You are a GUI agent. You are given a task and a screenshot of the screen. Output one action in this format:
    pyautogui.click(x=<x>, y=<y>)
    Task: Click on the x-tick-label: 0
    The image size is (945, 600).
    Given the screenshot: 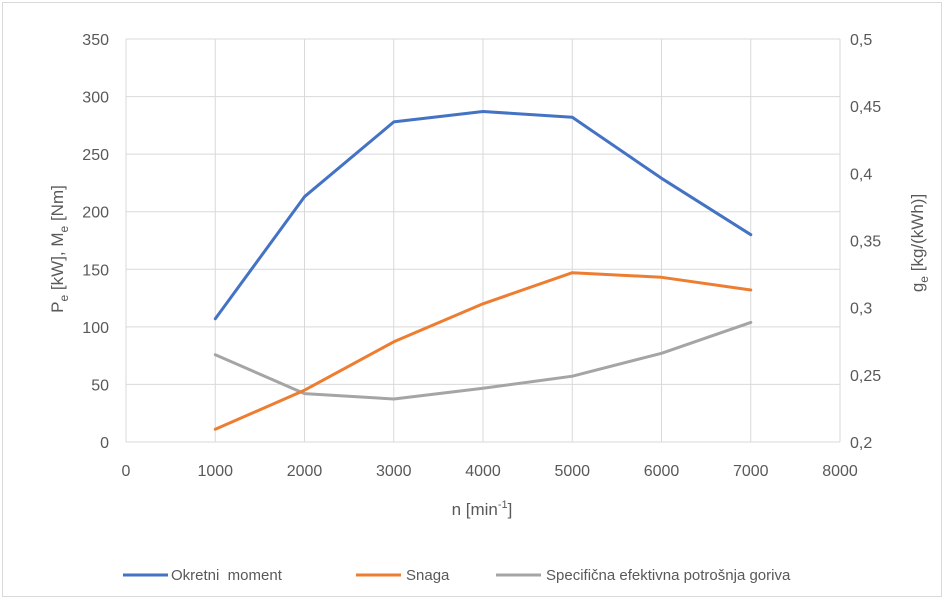 What is the action you would take?
    pyautogui.click(x=126, y=471)
    